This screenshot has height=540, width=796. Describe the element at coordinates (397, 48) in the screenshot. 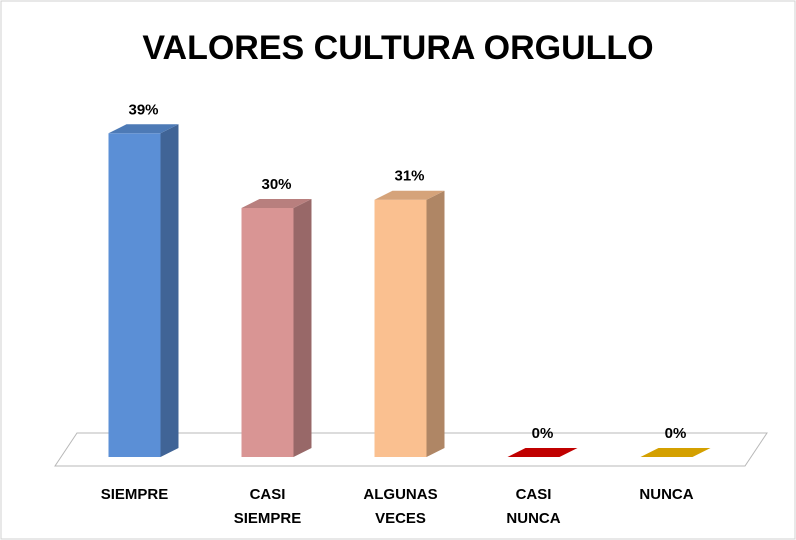

I see `chart-title: VALORES CULTURA ORGULLO` at that location.